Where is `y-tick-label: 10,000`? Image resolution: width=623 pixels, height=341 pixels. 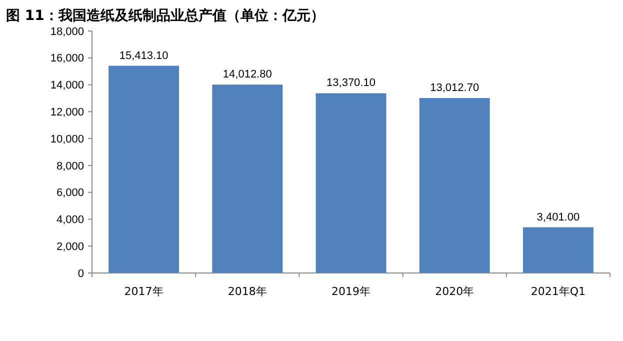 y-tick-label: 10,000 is located at coordinates (67, 139).